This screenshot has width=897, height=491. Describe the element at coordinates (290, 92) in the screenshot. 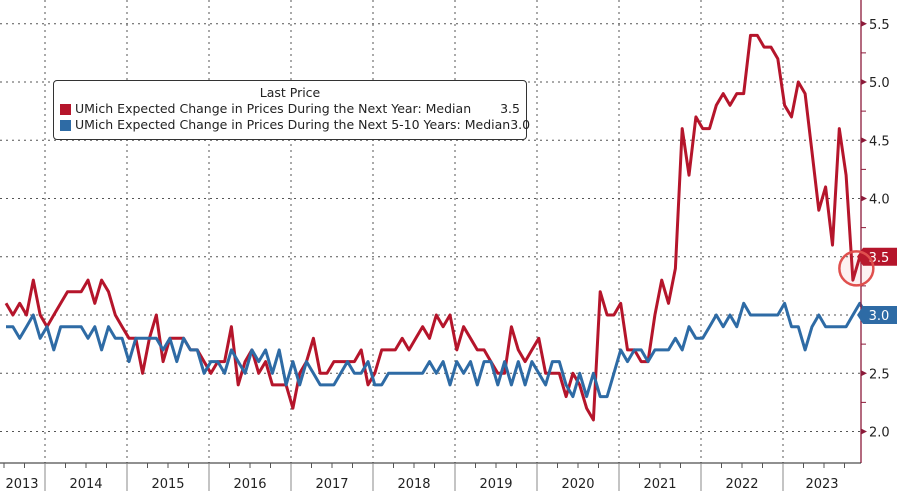

I see `legend-title: Last Price` at that location.